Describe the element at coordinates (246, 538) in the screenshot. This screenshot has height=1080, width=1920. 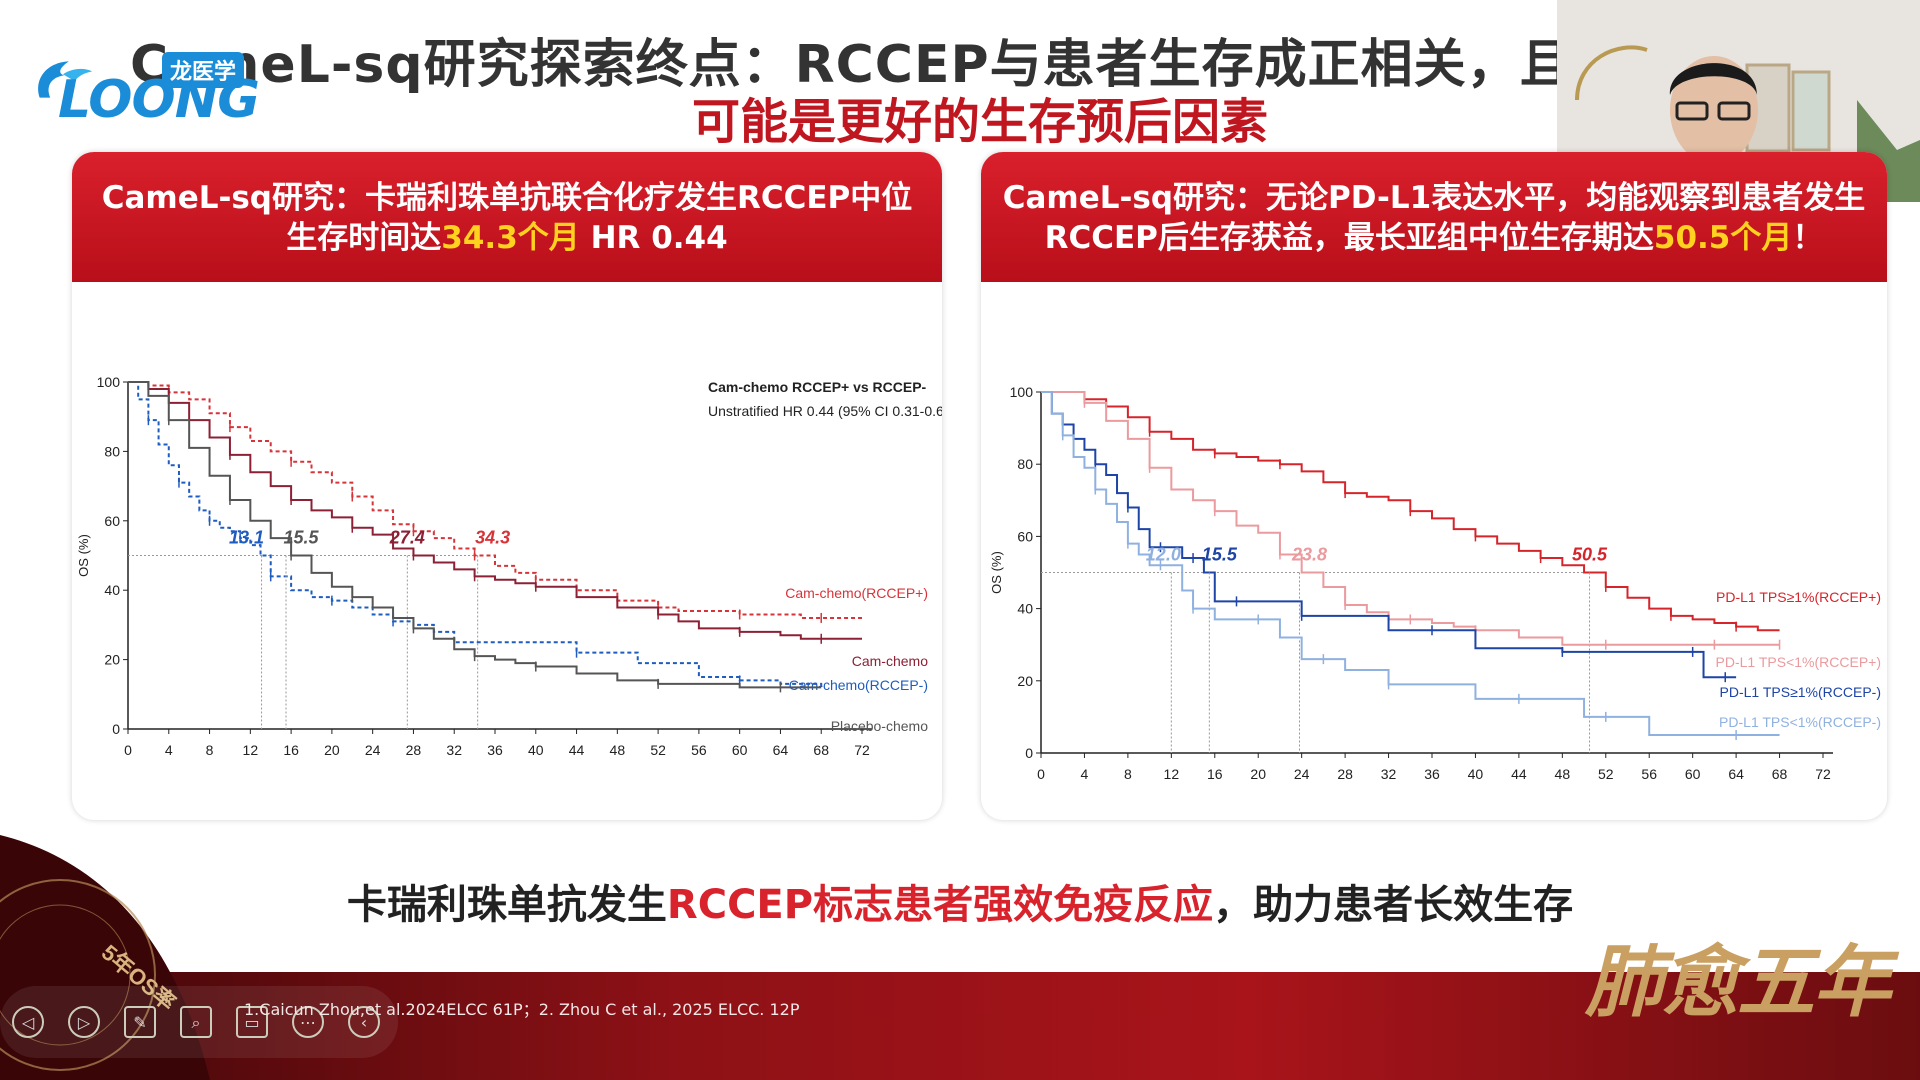
I see `median-label: 13.1` at that location.